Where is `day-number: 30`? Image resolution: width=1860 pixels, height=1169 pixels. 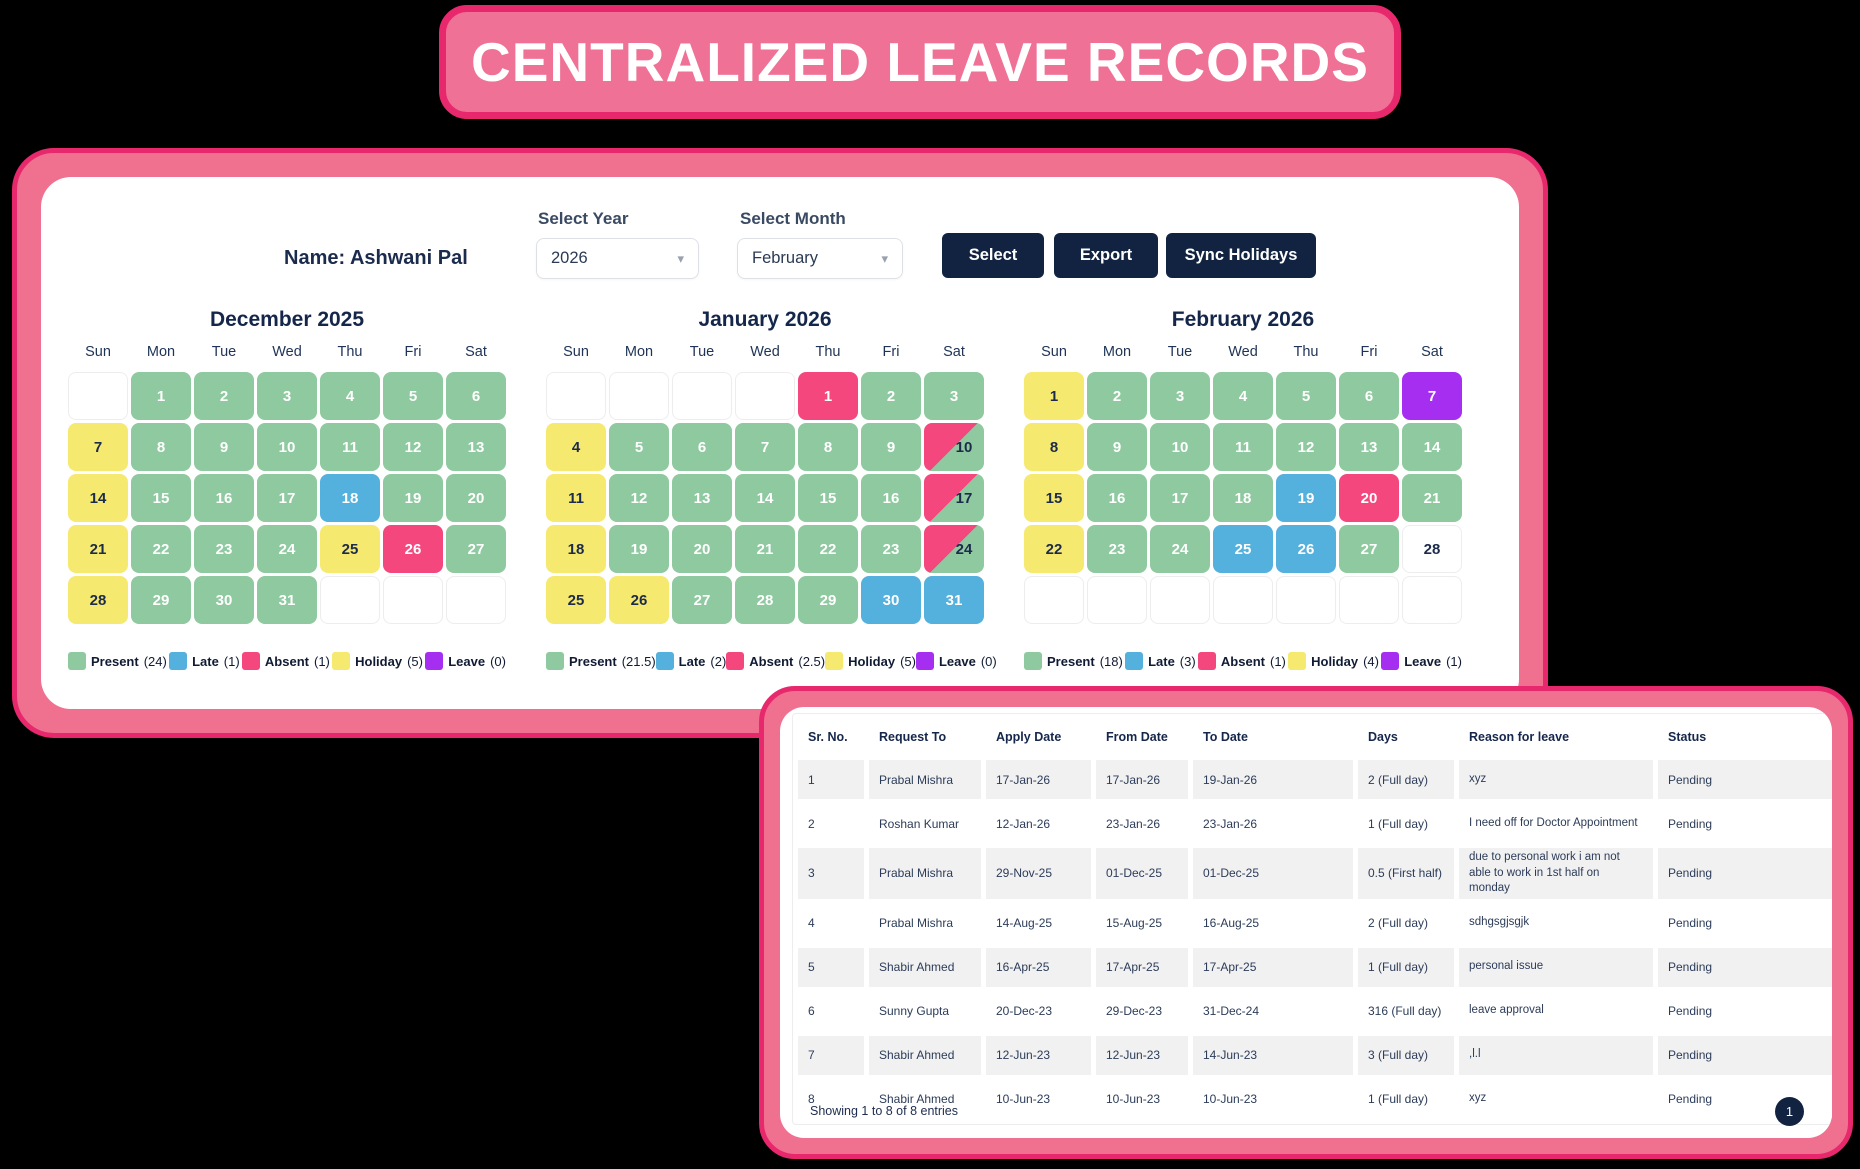 day-number: 30 is located at coordinates (224, 600).